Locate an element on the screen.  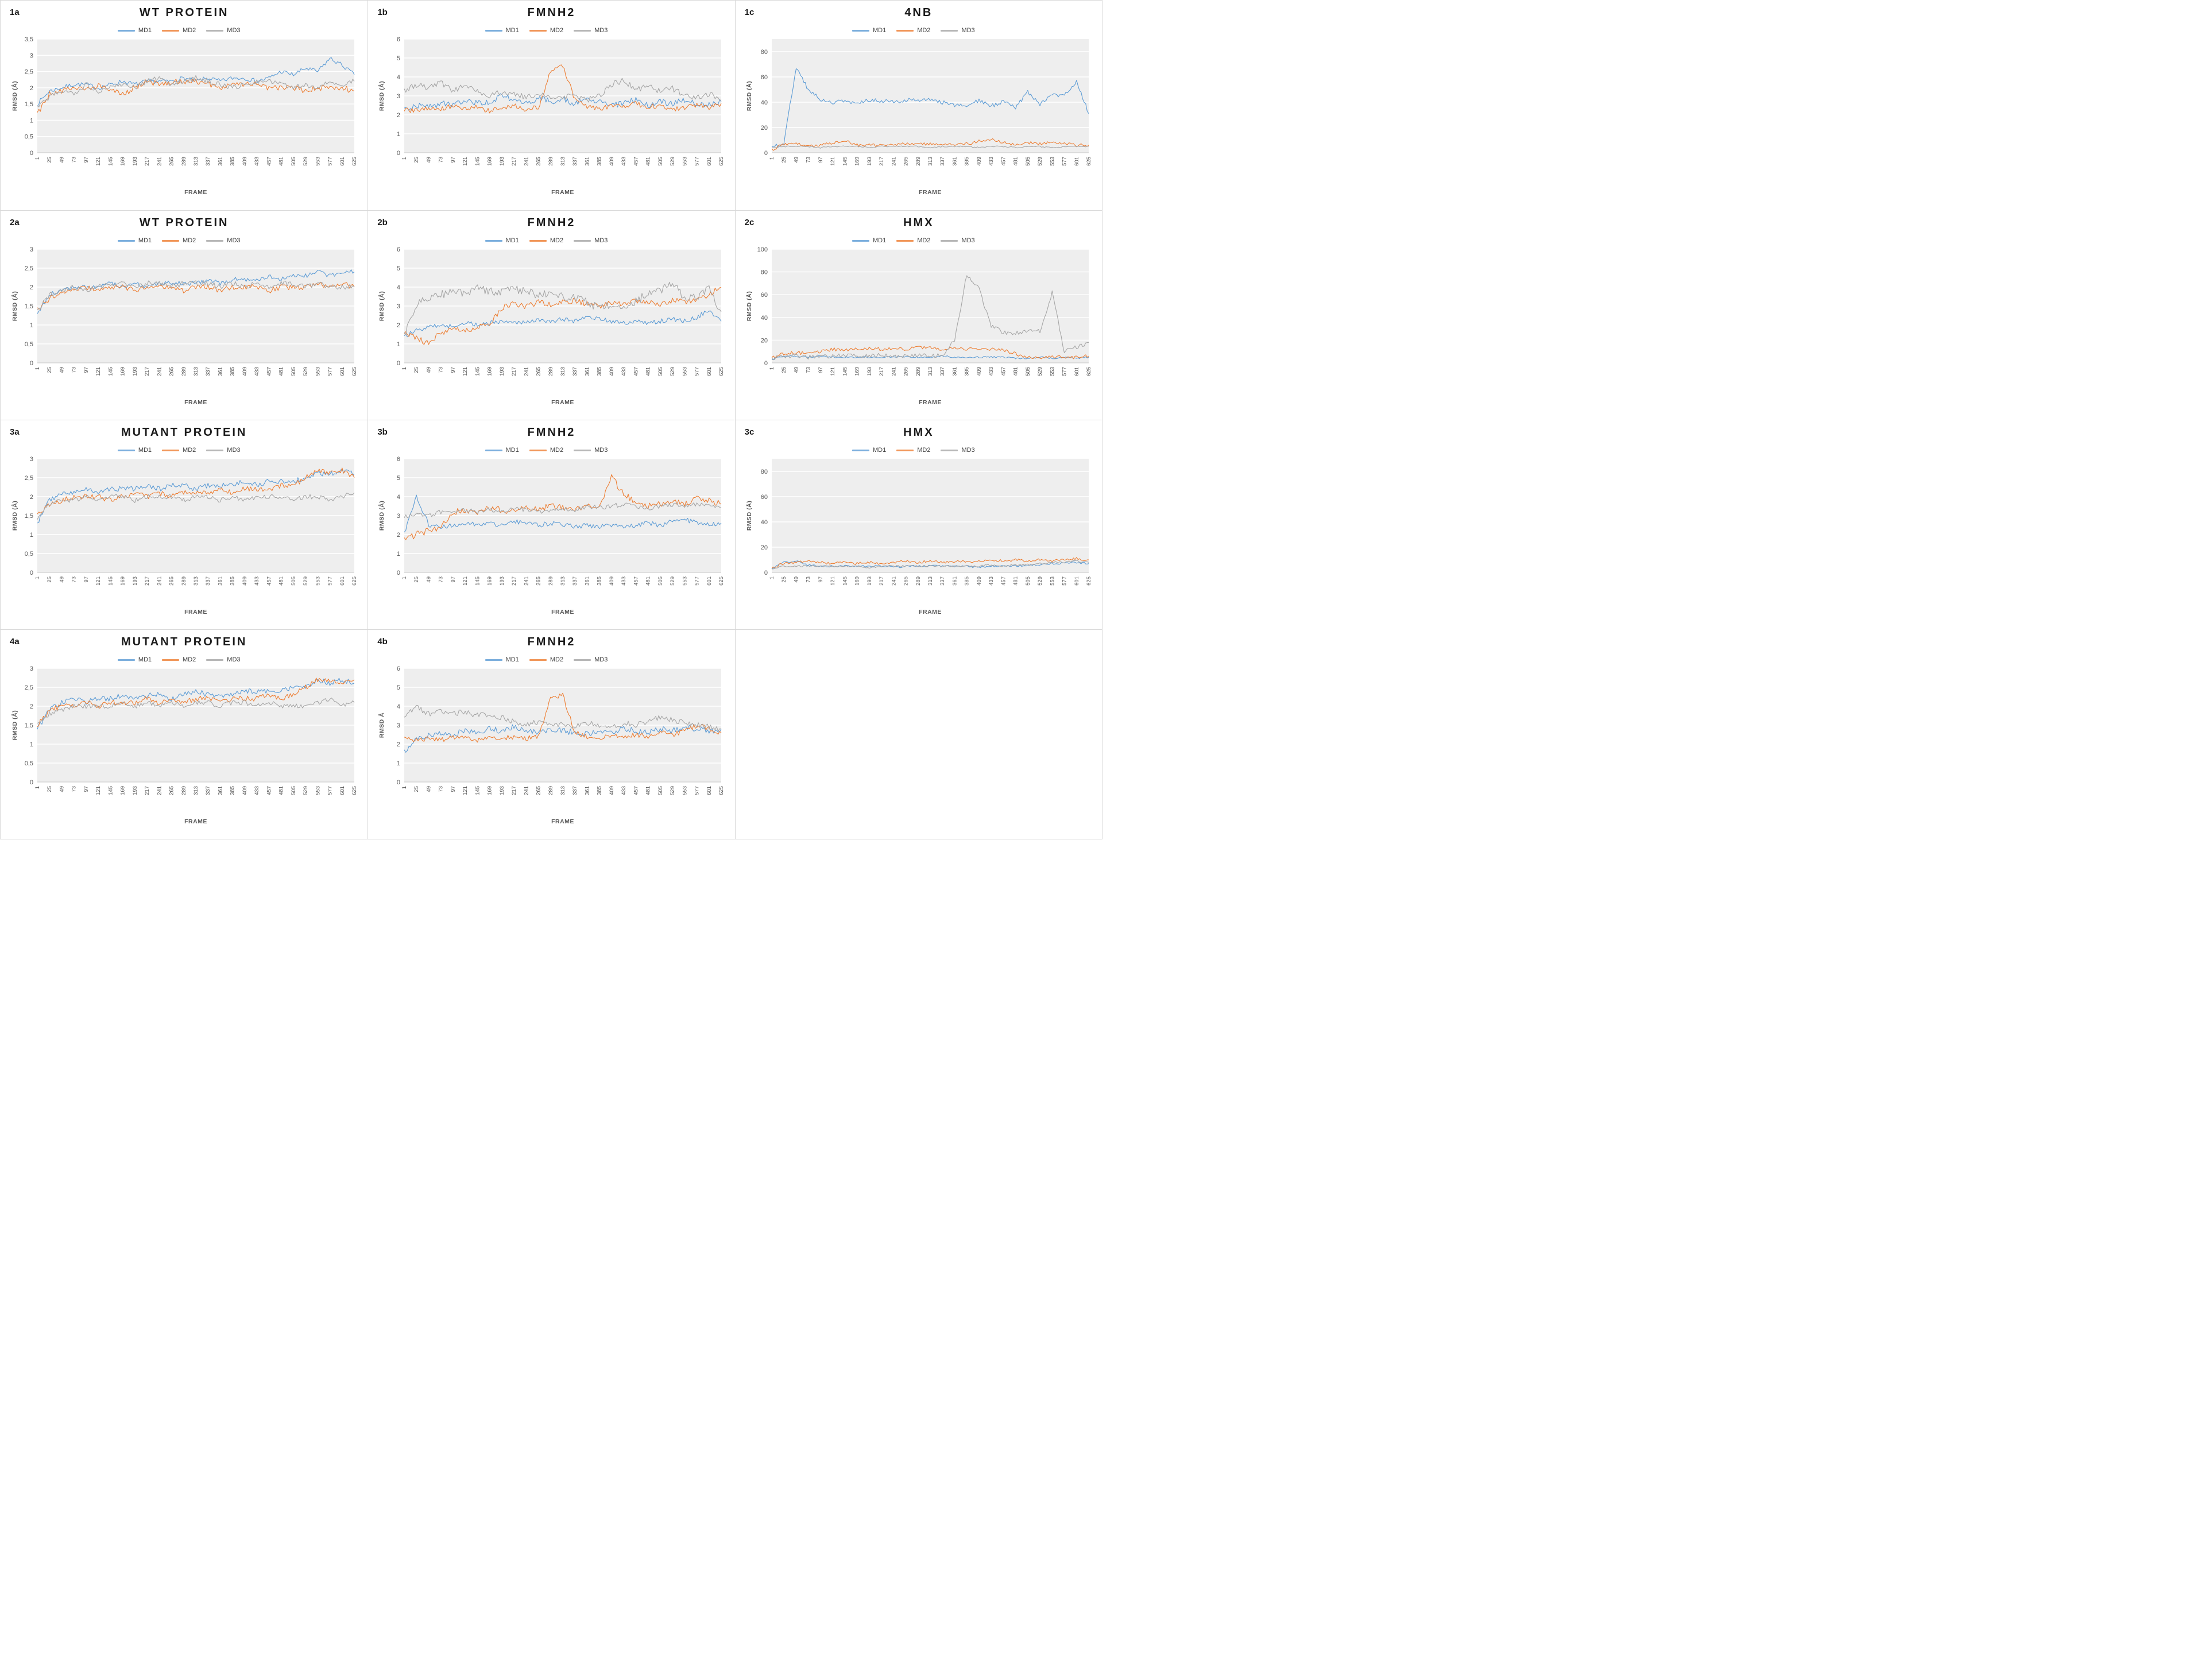
svg-text: RMSD (Å) is located at coordinates (14, 306).